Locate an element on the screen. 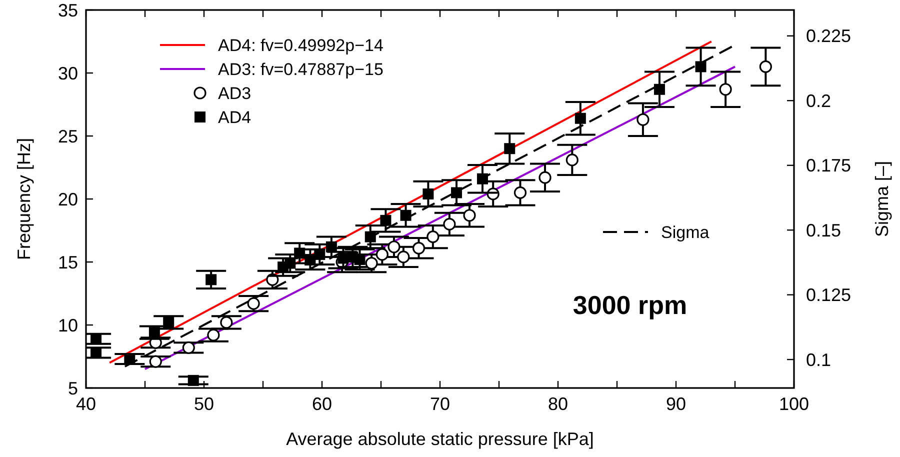 This screenshot has height=457, width=900. y2-tick-label: 0.1 is located at coordinates (819, 360).